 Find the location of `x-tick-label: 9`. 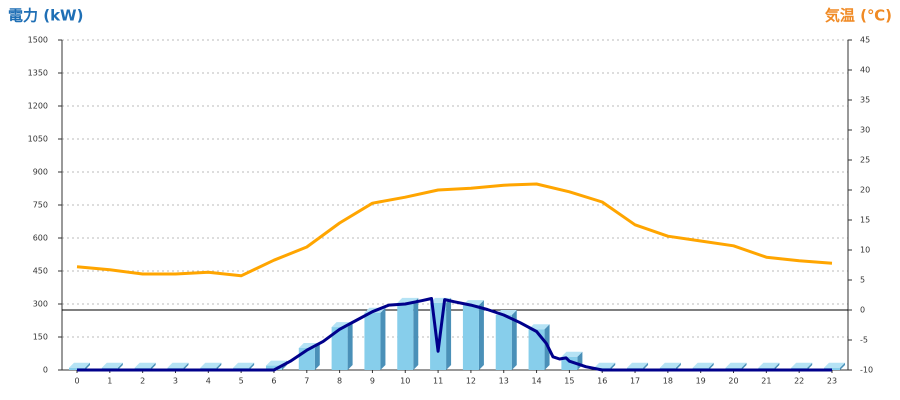

x-tick-label: 9 is located at coordinates (372, 381).